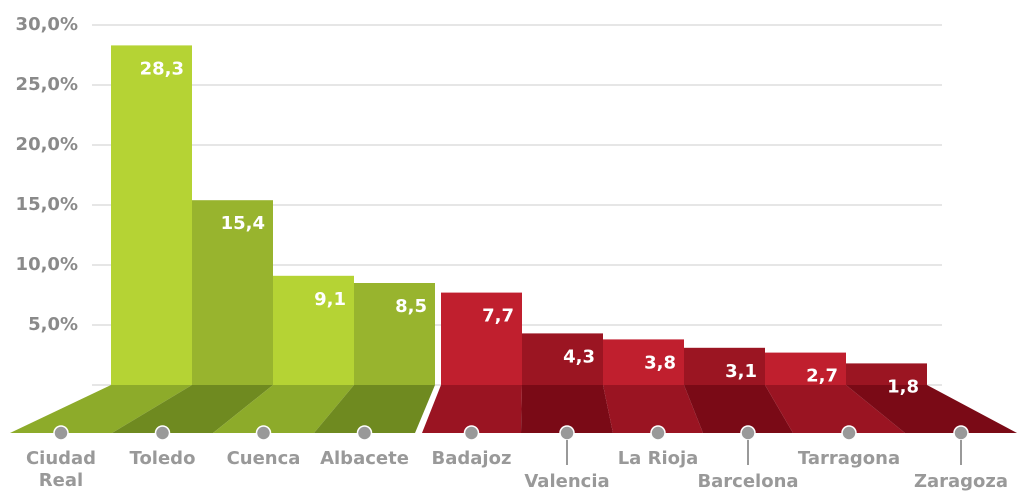 The width and height of the screenshot is (1017, 492). Describe the element at coordinates (263, 458) in the screenshot. I see `x-tick-label: Cuenca` at that location.